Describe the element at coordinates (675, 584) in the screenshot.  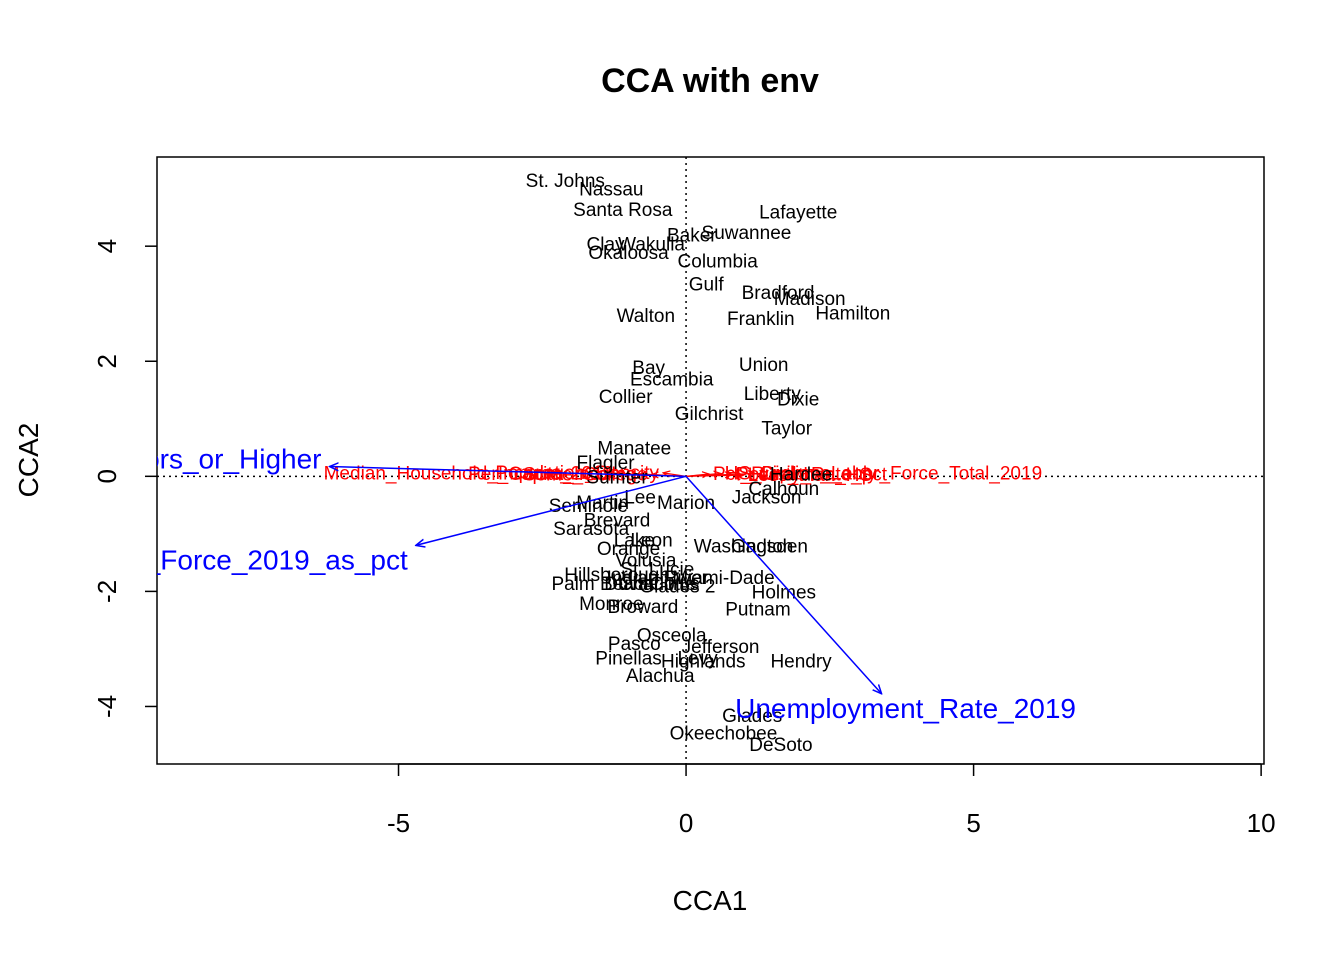
I see `site-label: Citrus` at that location.